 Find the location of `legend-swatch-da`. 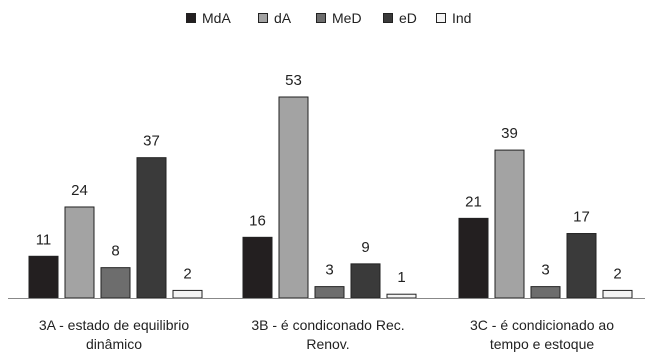

legend-swatch-da is located at coordinates (263, 18).